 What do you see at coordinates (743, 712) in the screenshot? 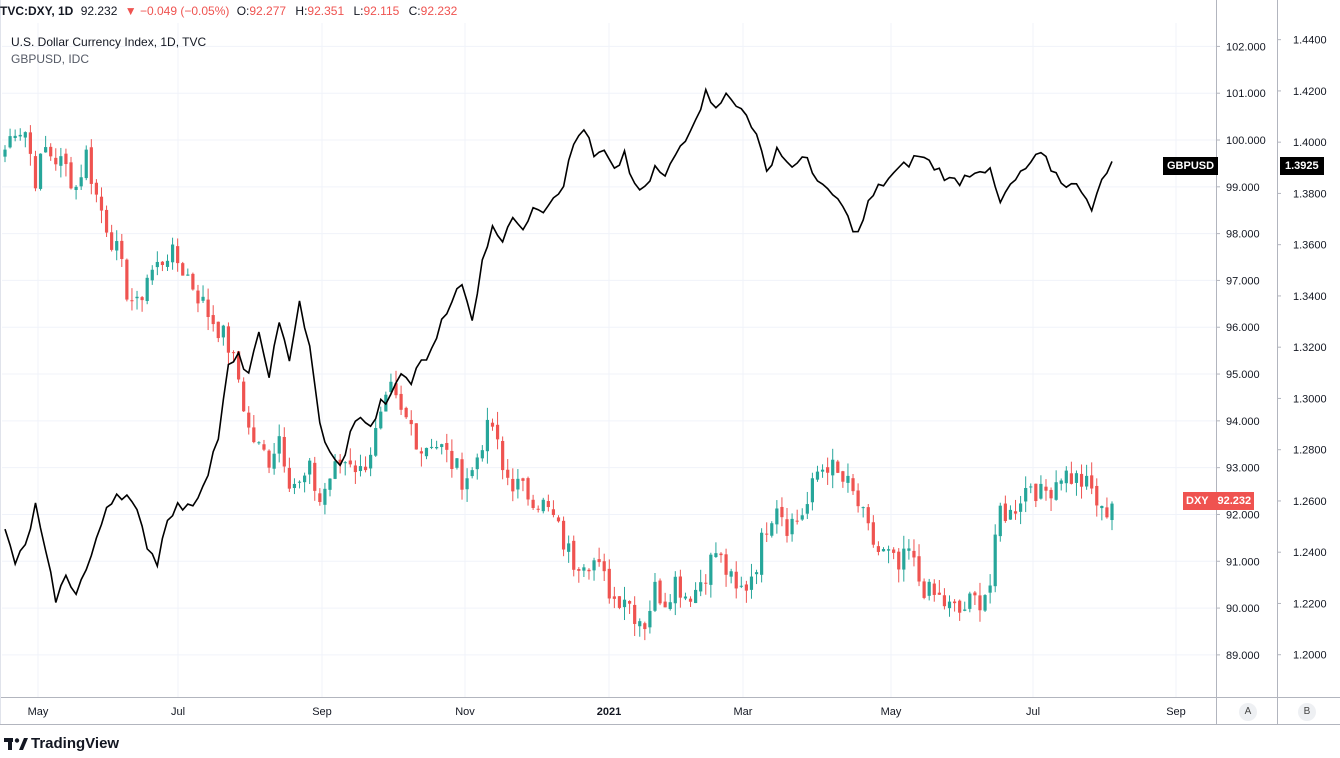
I see `x-tick-label: Mar` at bounding box center [743, 712].